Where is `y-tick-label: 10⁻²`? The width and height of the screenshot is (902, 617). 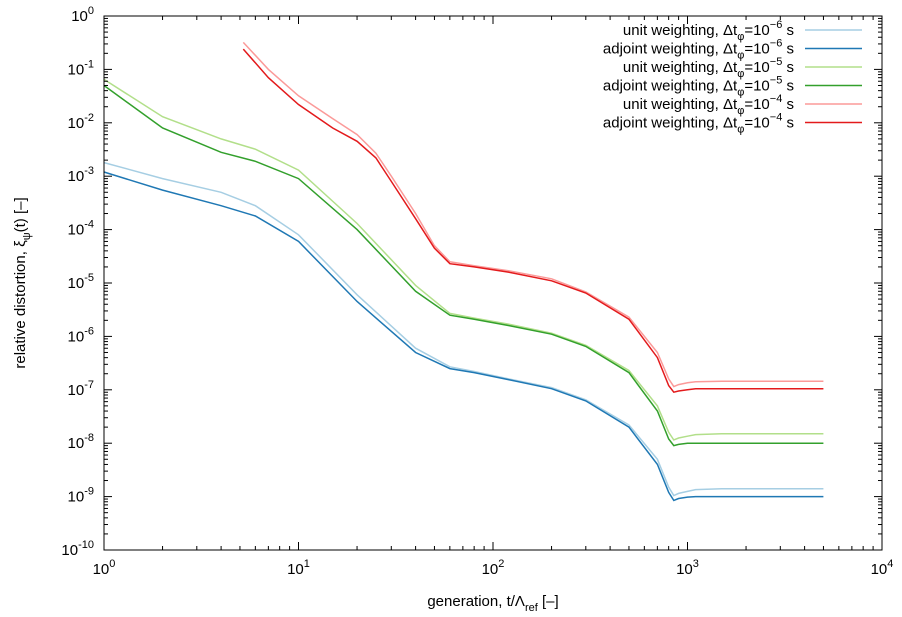
y-tick-label: 10⁻² is located at coordinates (81, 122).